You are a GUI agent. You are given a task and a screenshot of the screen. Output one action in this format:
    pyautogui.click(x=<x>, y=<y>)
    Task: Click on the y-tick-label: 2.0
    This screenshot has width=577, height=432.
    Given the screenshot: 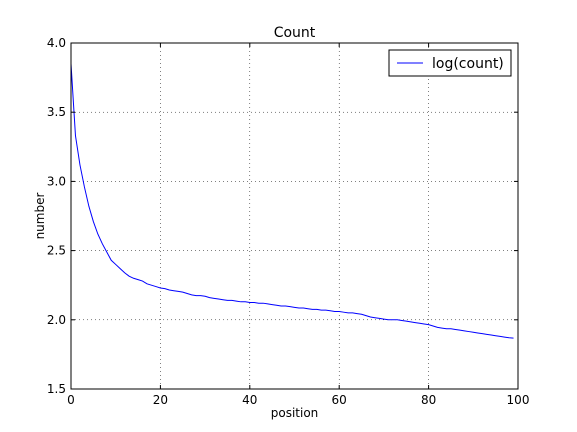 What is the action you would take?
    pyautogui.click(x=56, y=320)
    